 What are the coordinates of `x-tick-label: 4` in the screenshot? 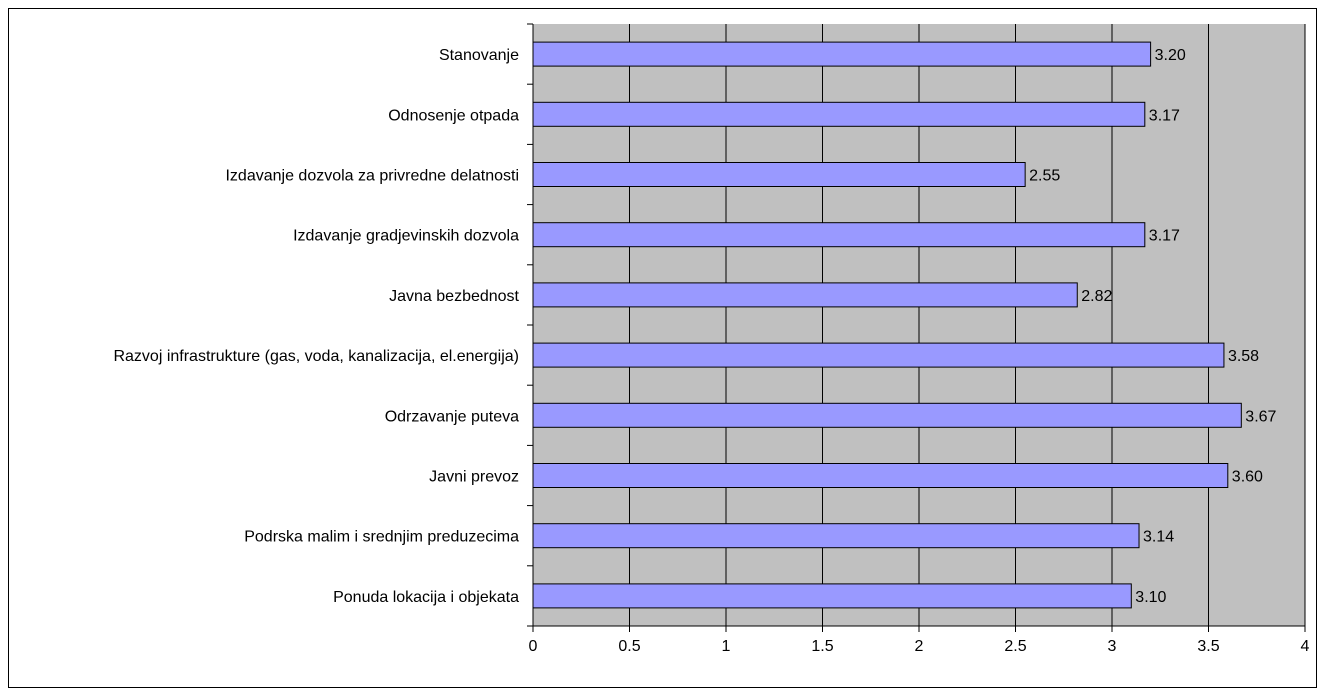 It's located at (1305, 646).